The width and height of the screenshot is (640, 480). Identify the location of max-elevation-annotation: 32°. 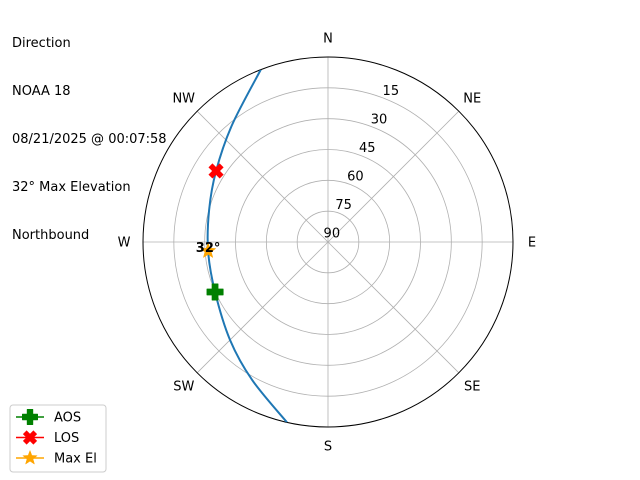
(208, 248).